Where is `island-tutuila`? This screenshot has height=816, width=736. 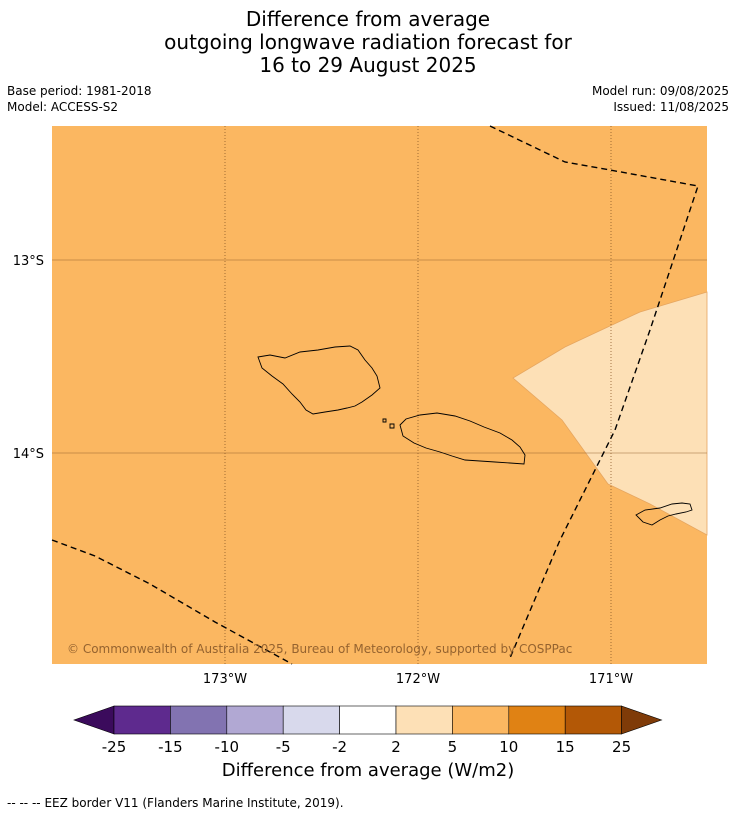
island-tutuila is located at coordinates (664, 514).